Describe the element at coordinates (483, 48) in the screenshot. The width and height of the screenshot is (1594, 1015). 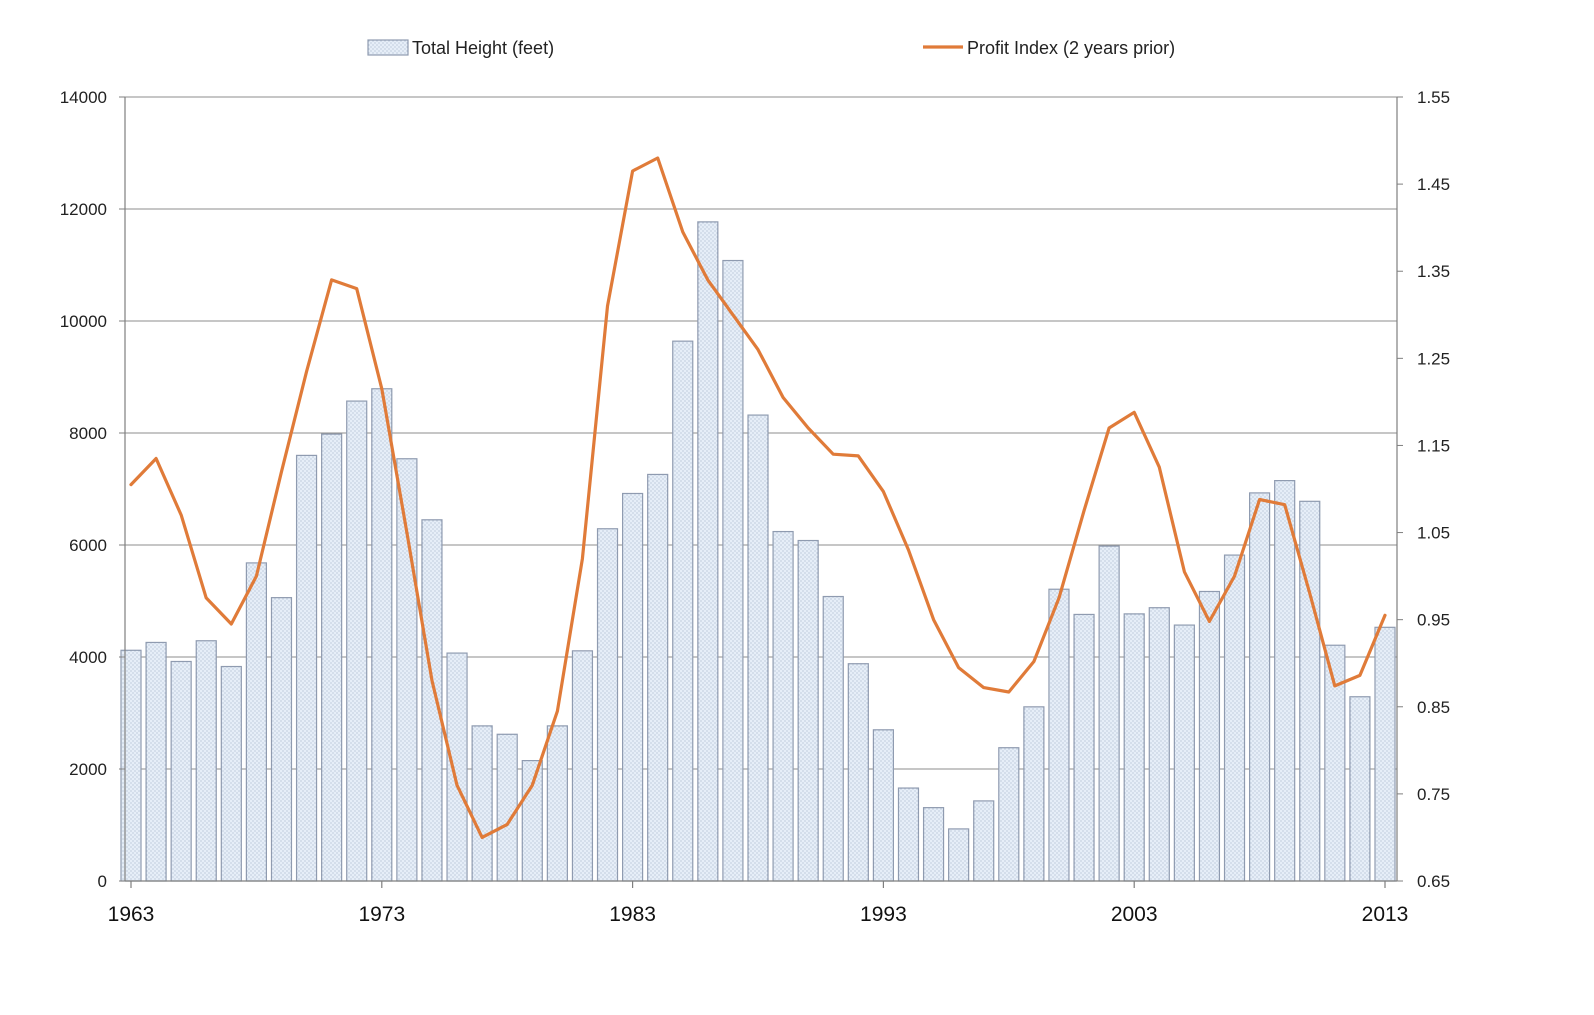
I see `legend-bar-label: Total Height (feet)` at that location.